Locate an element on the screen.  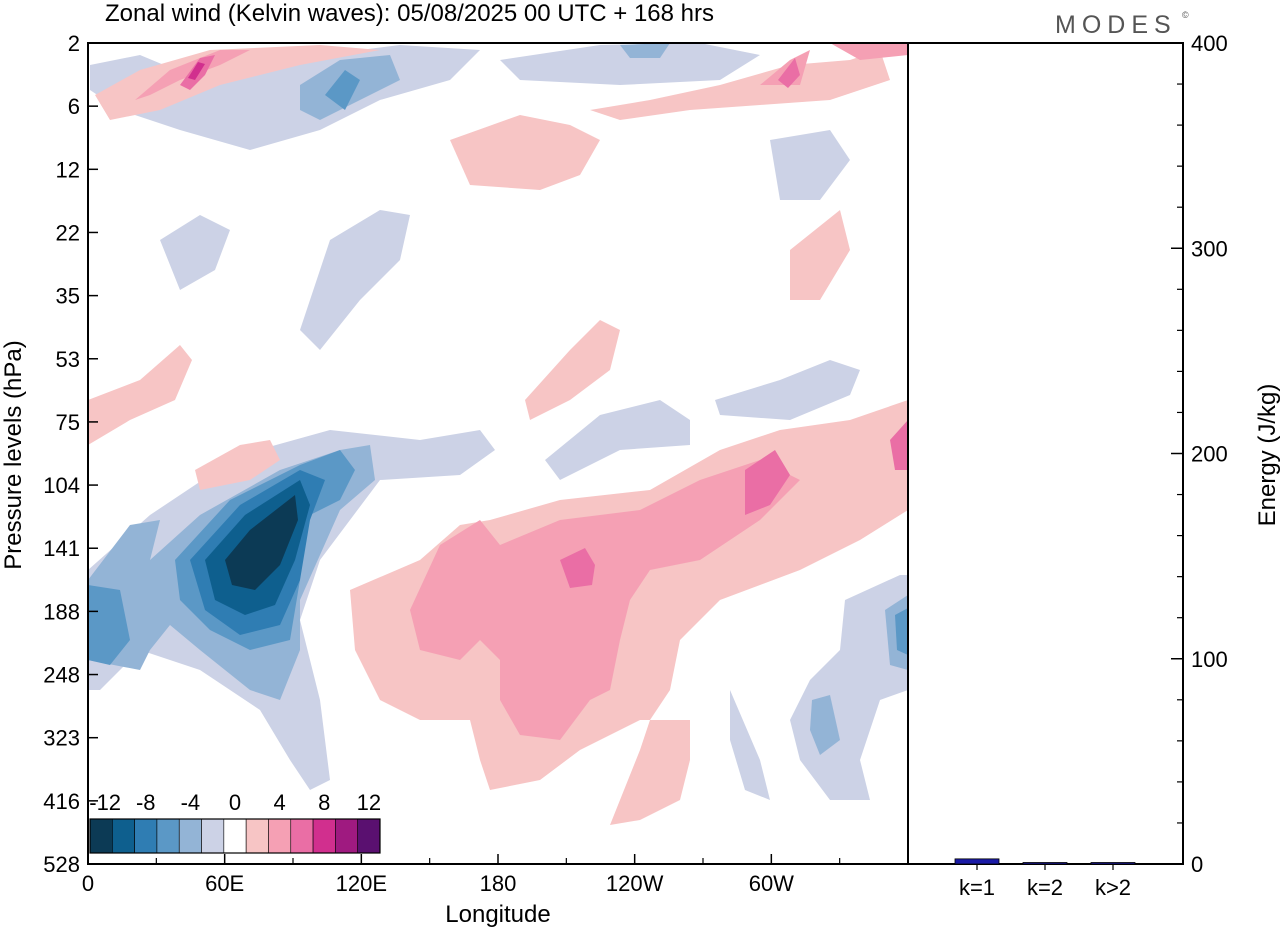
colorbar-label: -12 is located at coordinates (105, 802).